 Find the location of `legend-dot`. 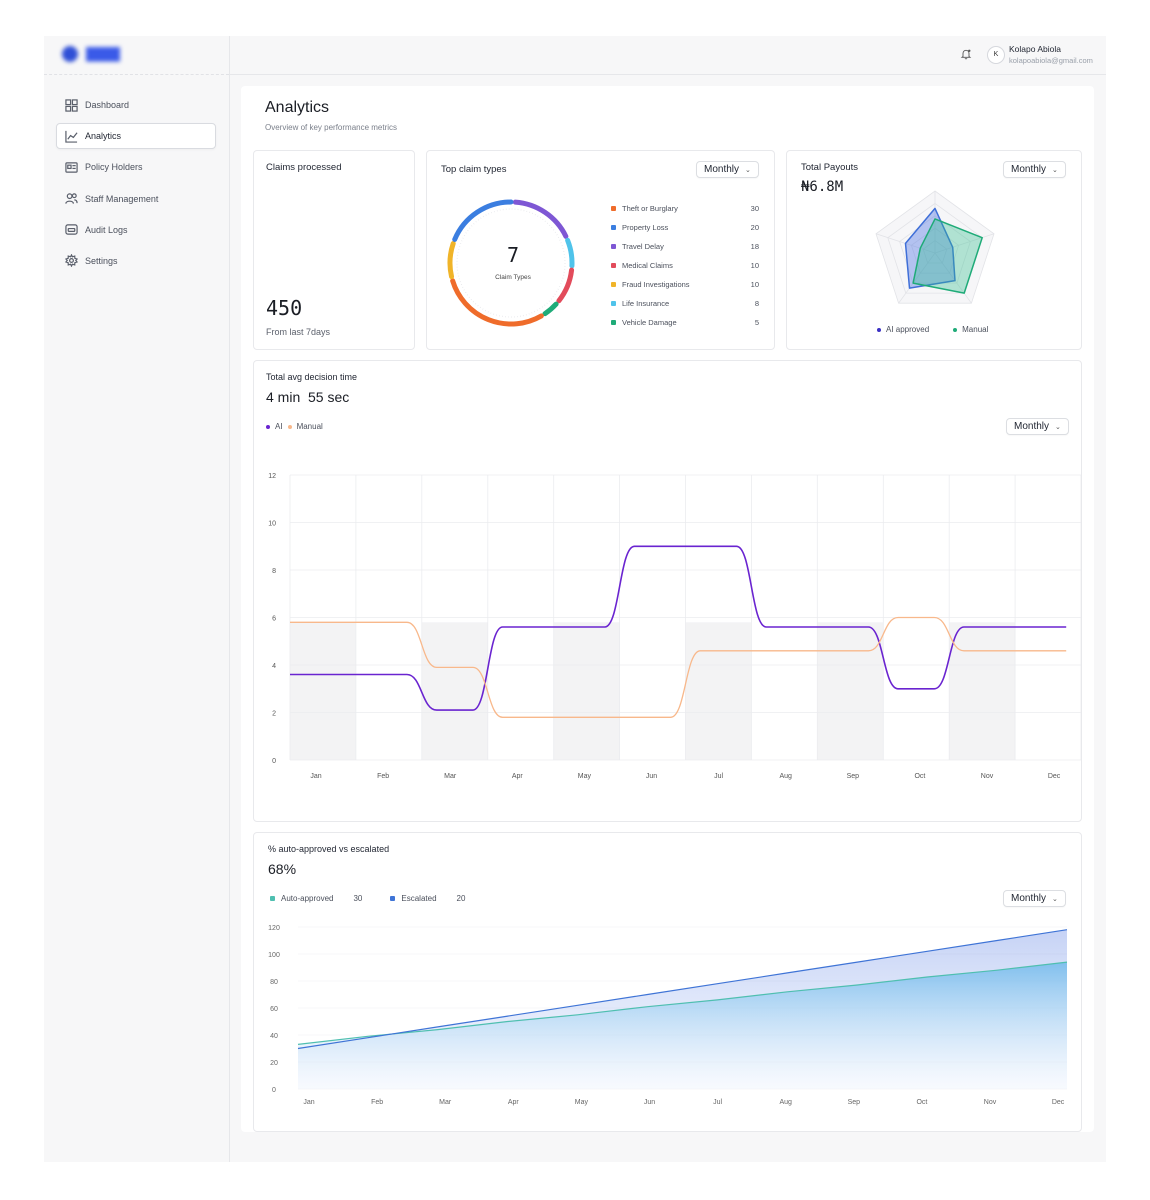

legend-dot is located at coordinates (268, 426).